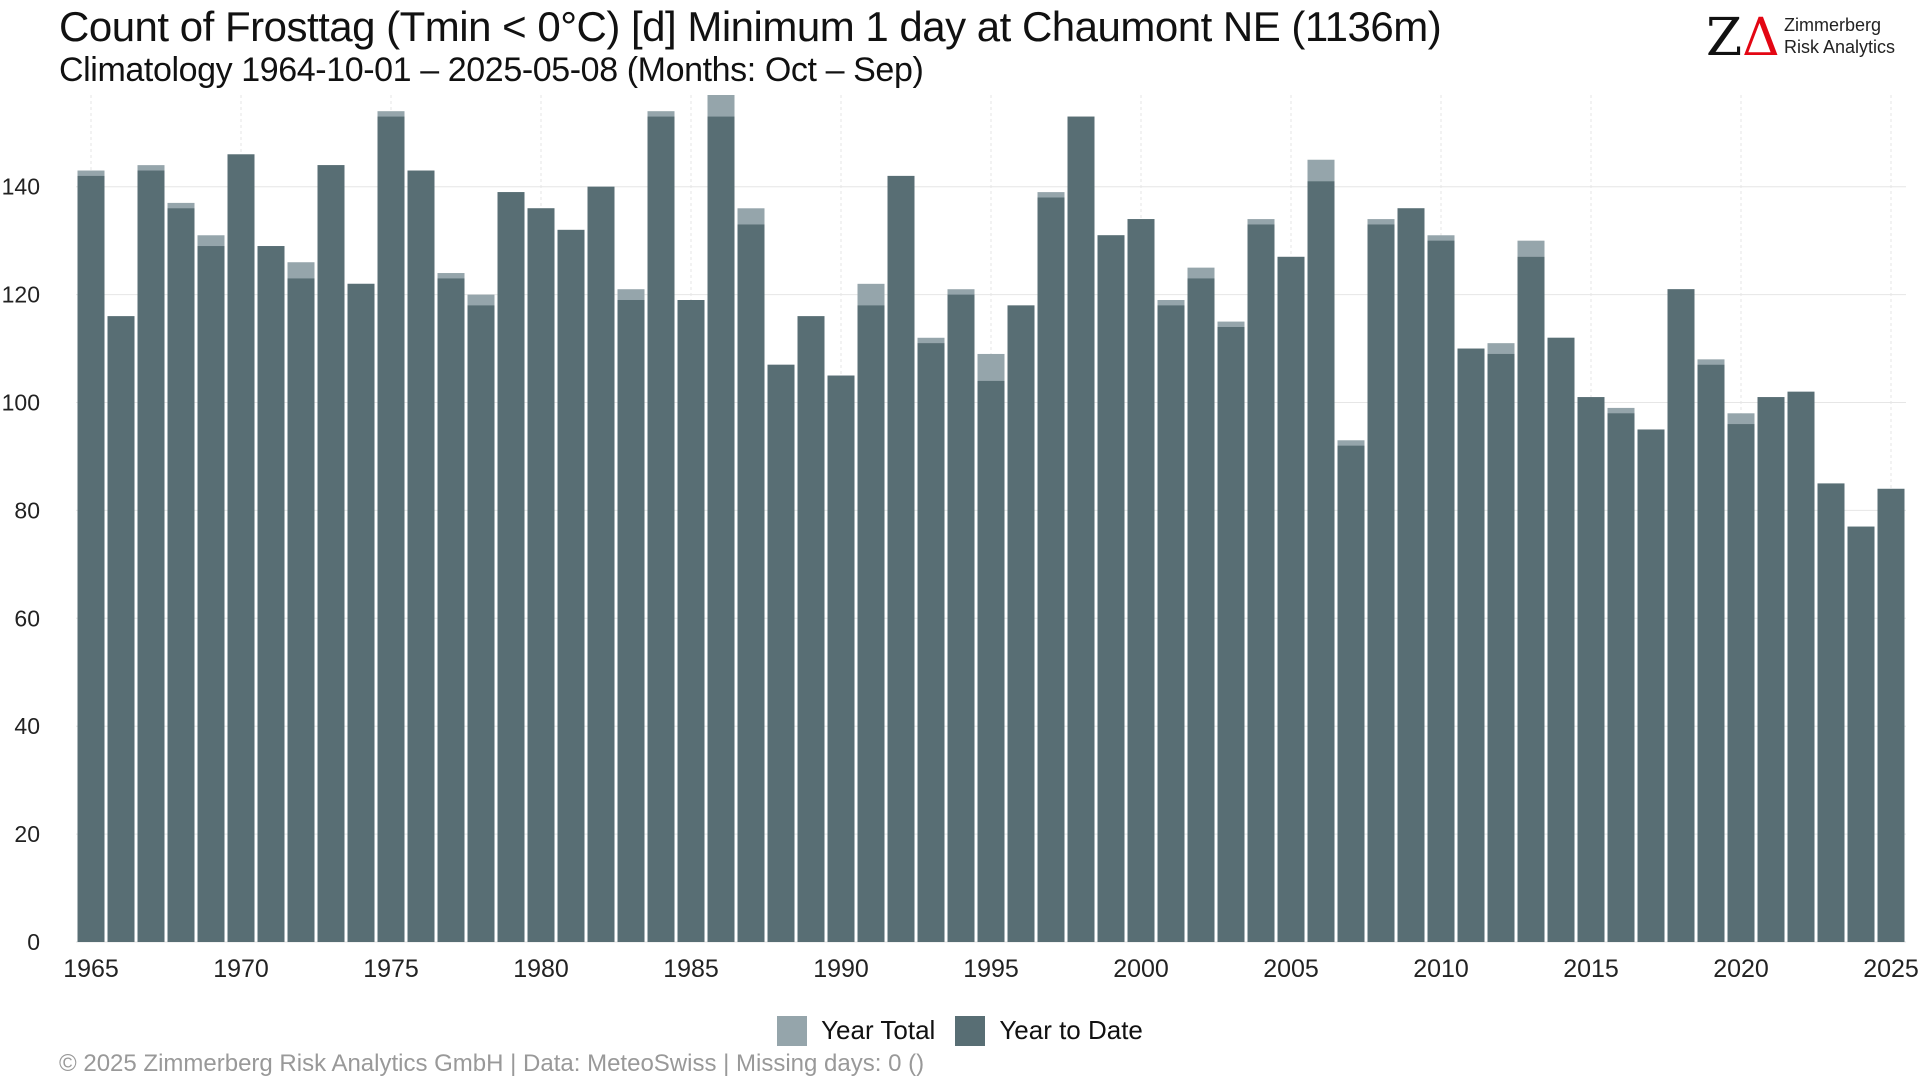  Describe the element at coordinates (1761, 38) in the screenshot. I see `logo-mark-delta: Δ` at that location.